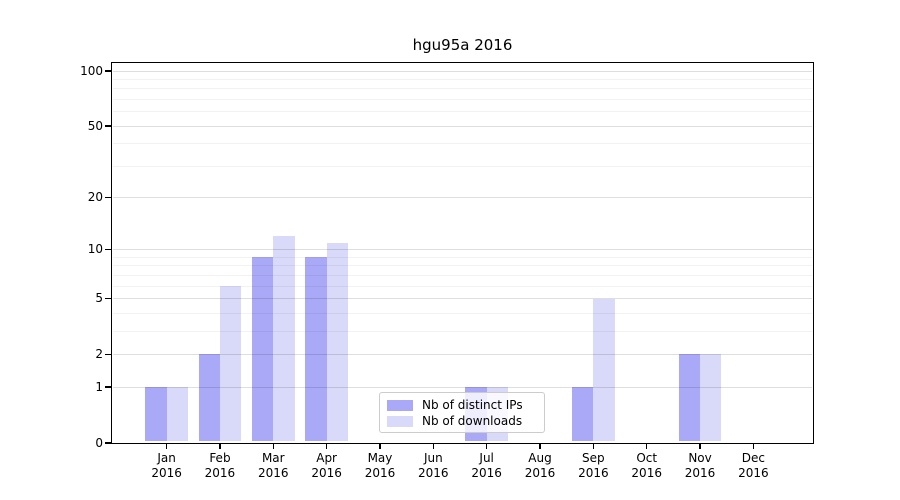 The image size is (900, 500). I want to click on legend-label-nb-of-downloads: Nb of downloads, so click(472, 421).